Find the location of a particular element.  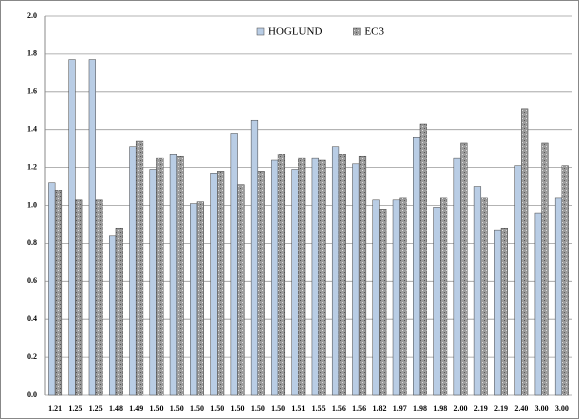

y-tick-label: 0.4 is located at coordinates (32, 318).